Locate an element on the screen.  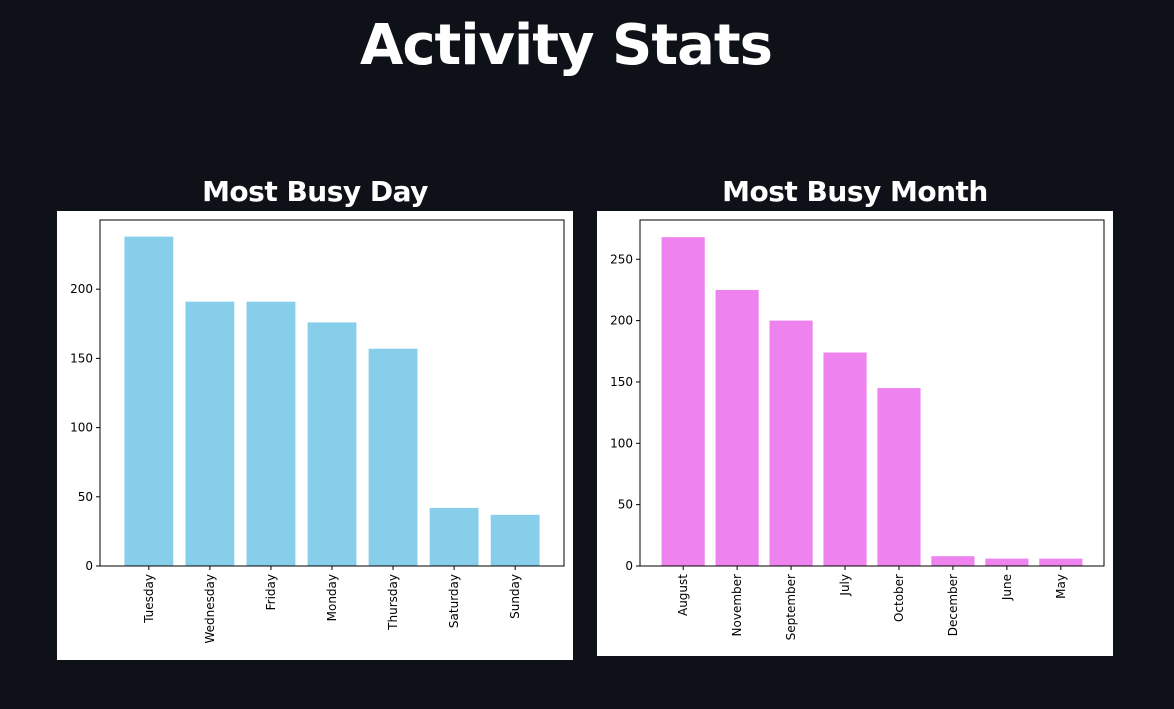
x-tick-label: May is located at coordinates (1061, 586).